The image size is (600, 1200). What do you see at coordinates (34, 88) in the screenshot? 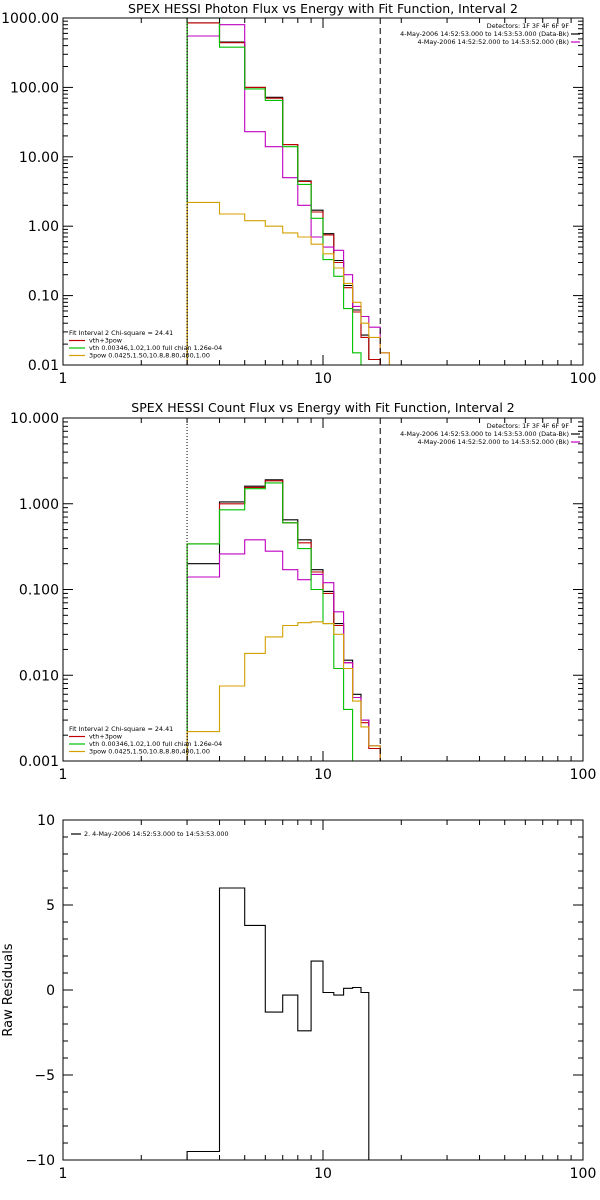
I see `y-tick-label: 100.00` at bounding box center [34, 88].